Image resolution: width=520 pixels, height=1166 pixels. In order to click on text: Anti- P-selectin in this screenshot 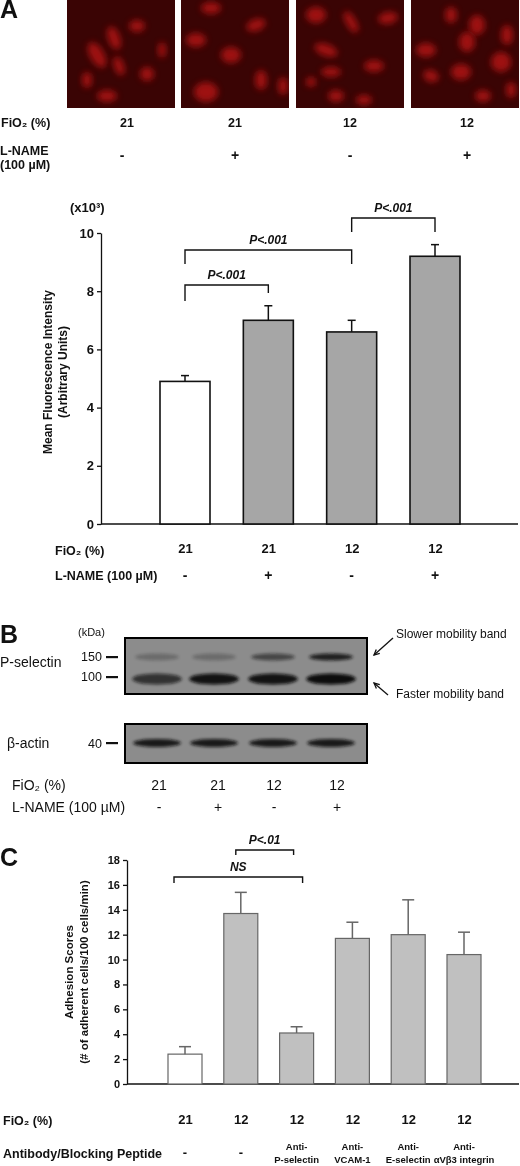, I will do `click(297, 1153)`.